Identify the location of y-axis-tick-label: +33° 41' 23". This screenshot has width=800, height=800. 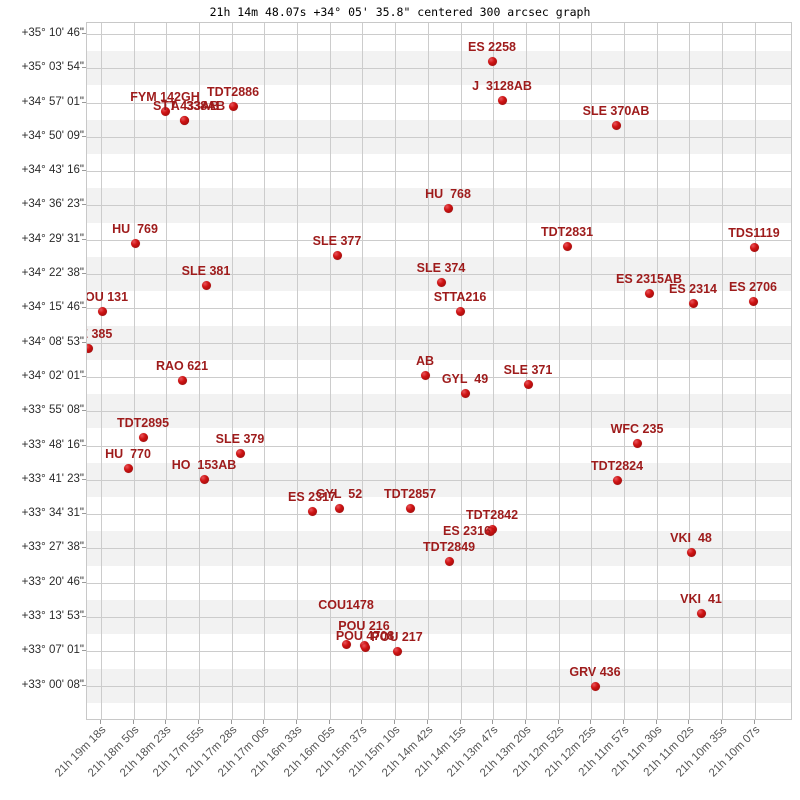
(52, 478).